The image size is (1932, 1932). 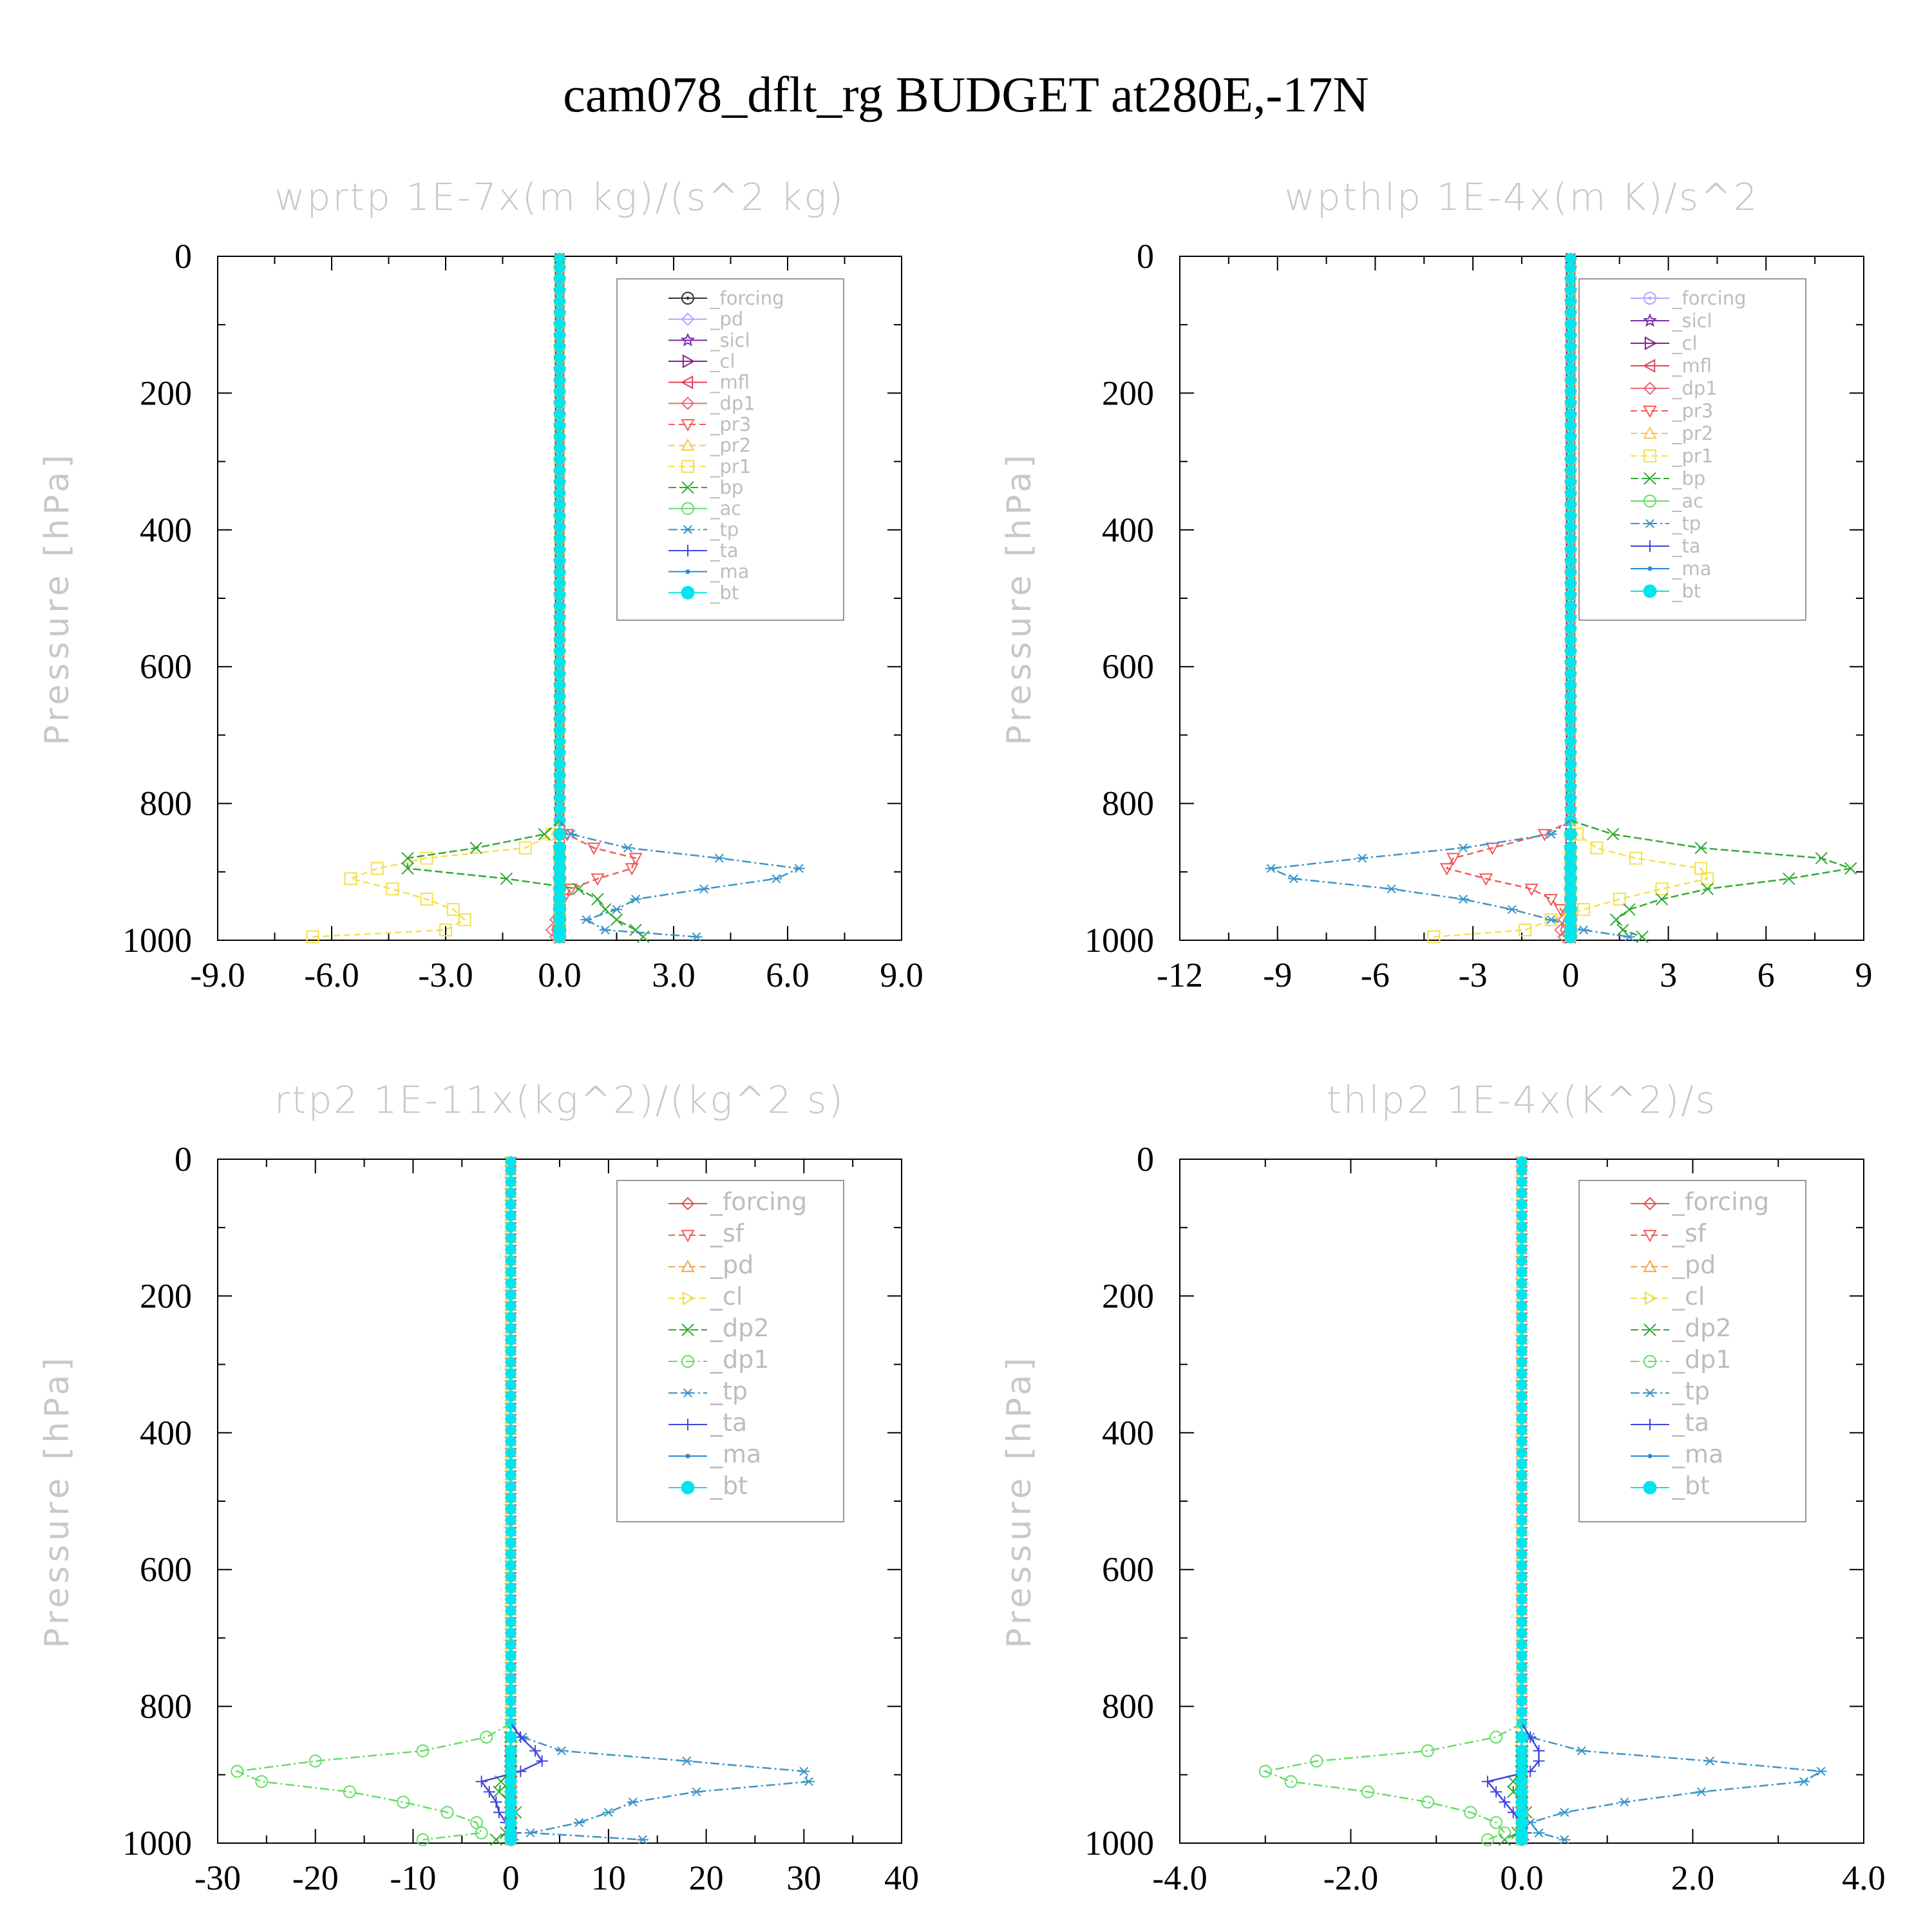 What do you see at coordinates (1688, 501) in the screenshot?
I see `legend-label: _ac` at bounding box center [1688, 501].